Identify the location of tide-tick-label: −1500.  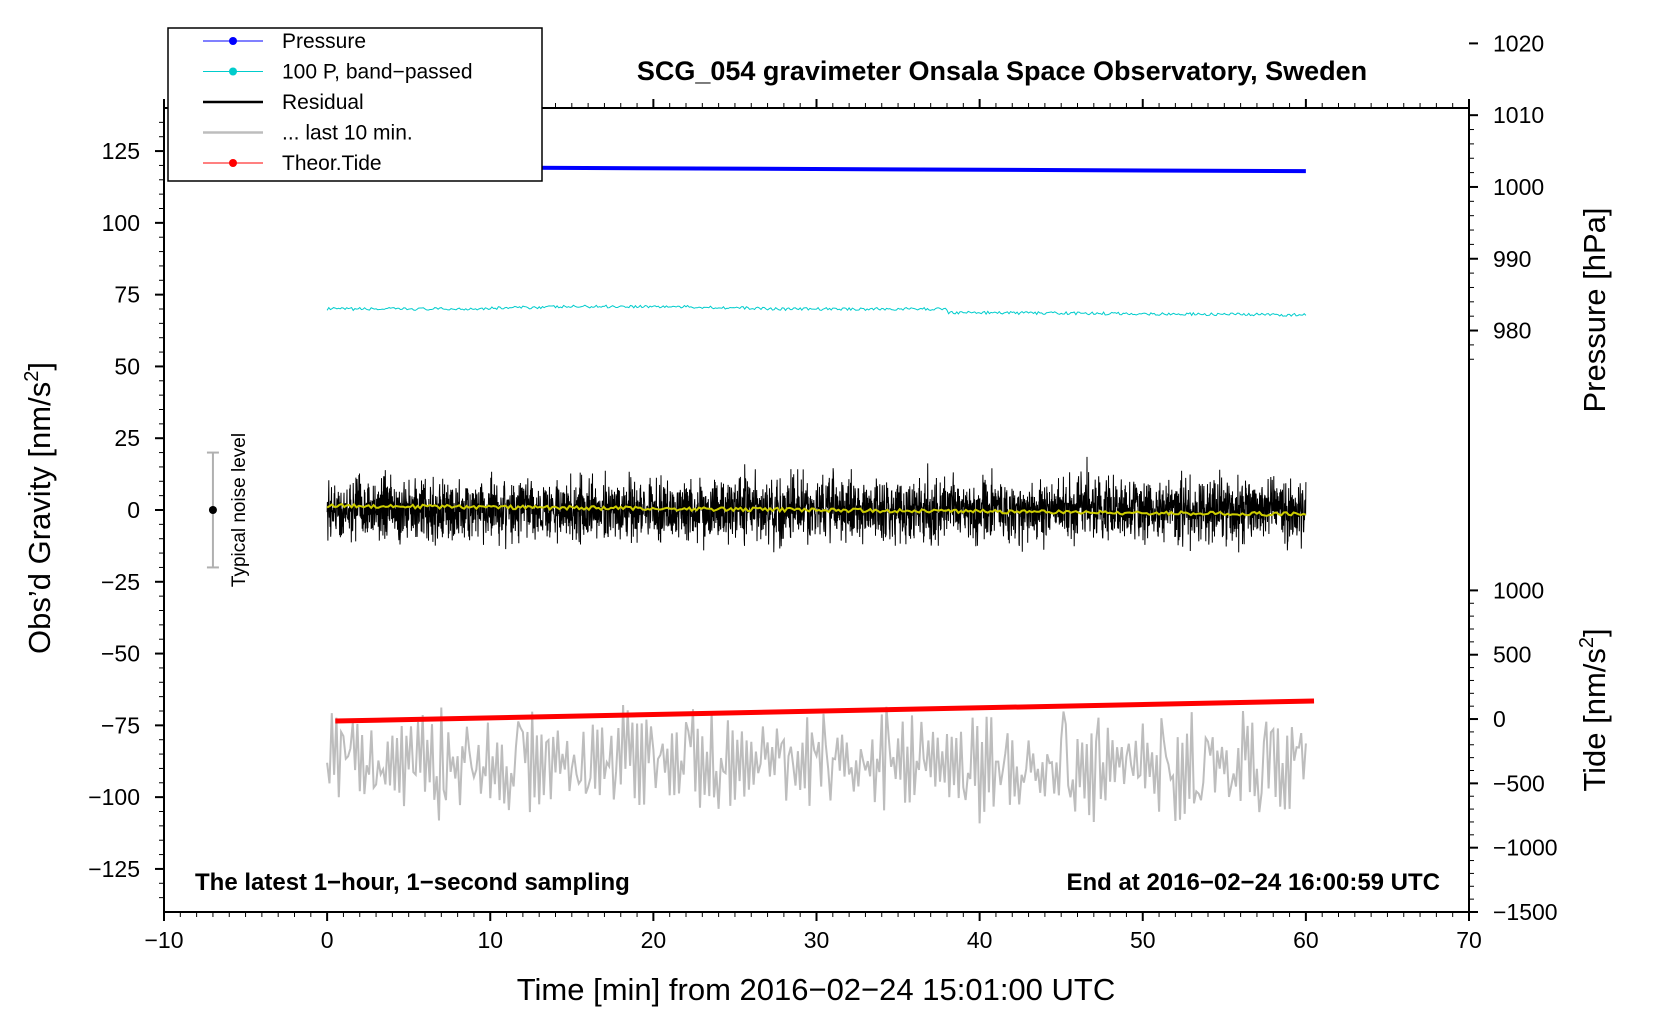
(1525, 912).